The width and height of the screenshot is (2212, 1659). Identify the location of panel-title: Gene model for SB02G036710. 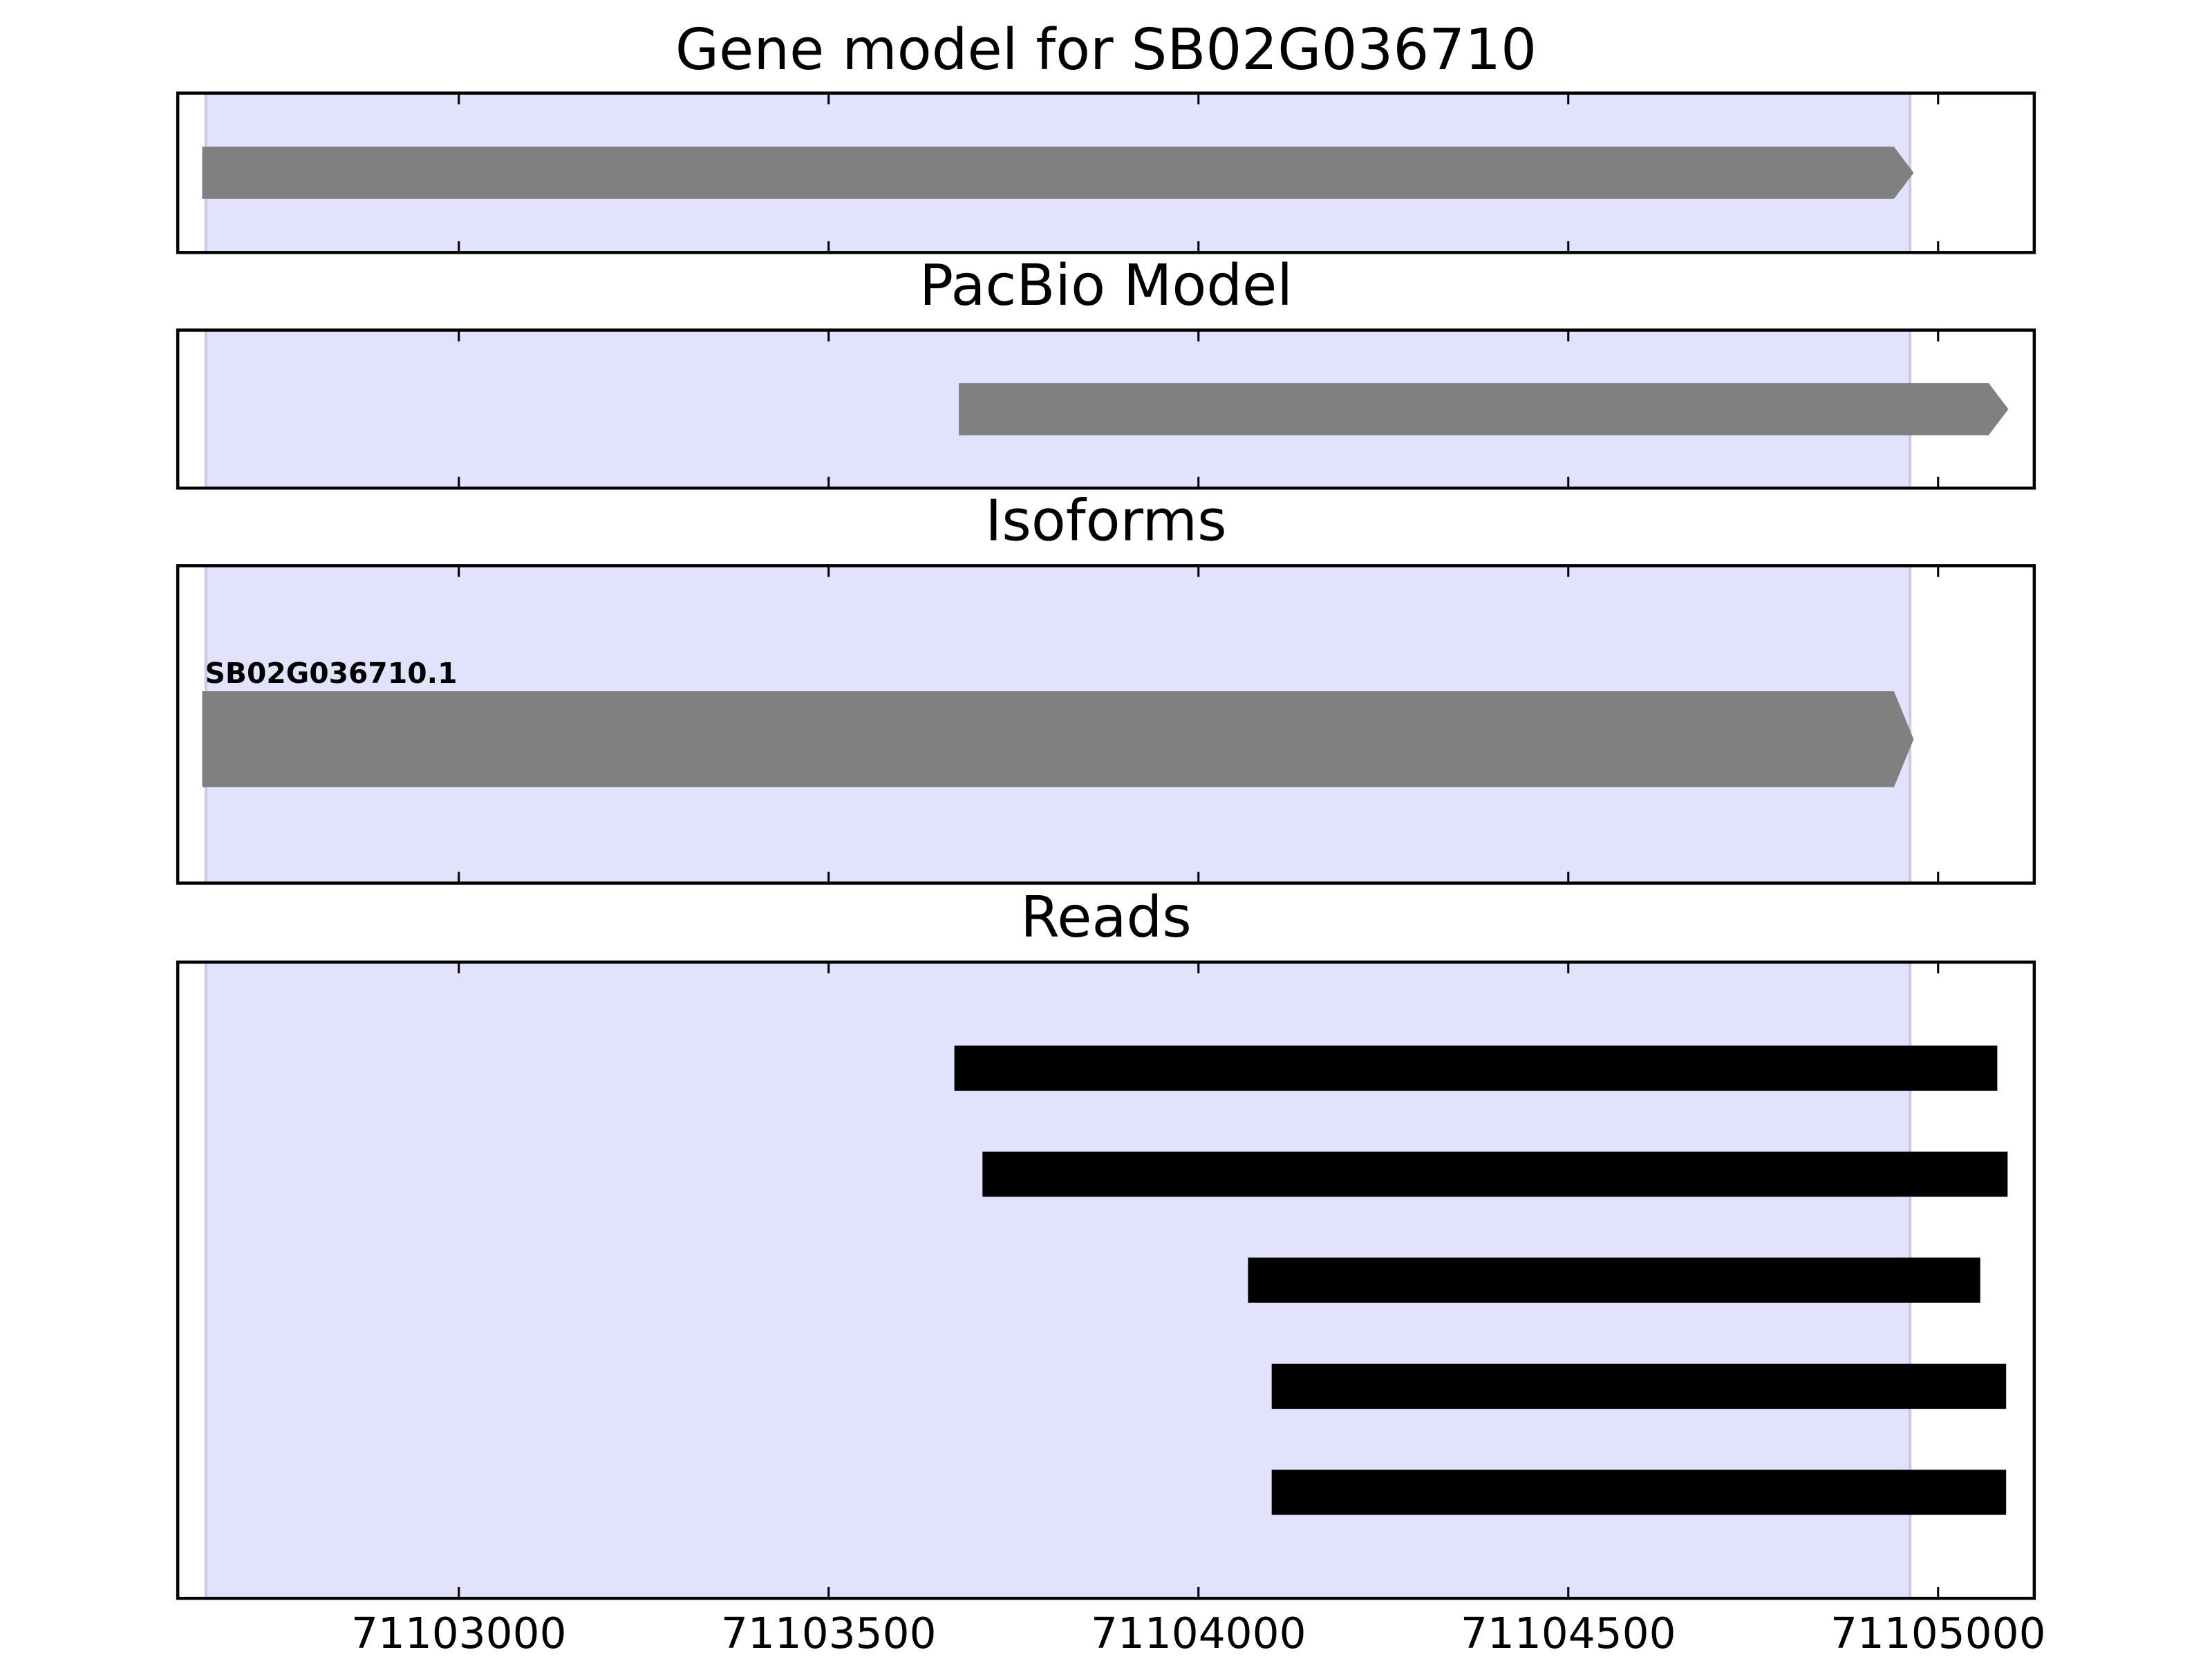
(1106, 50).